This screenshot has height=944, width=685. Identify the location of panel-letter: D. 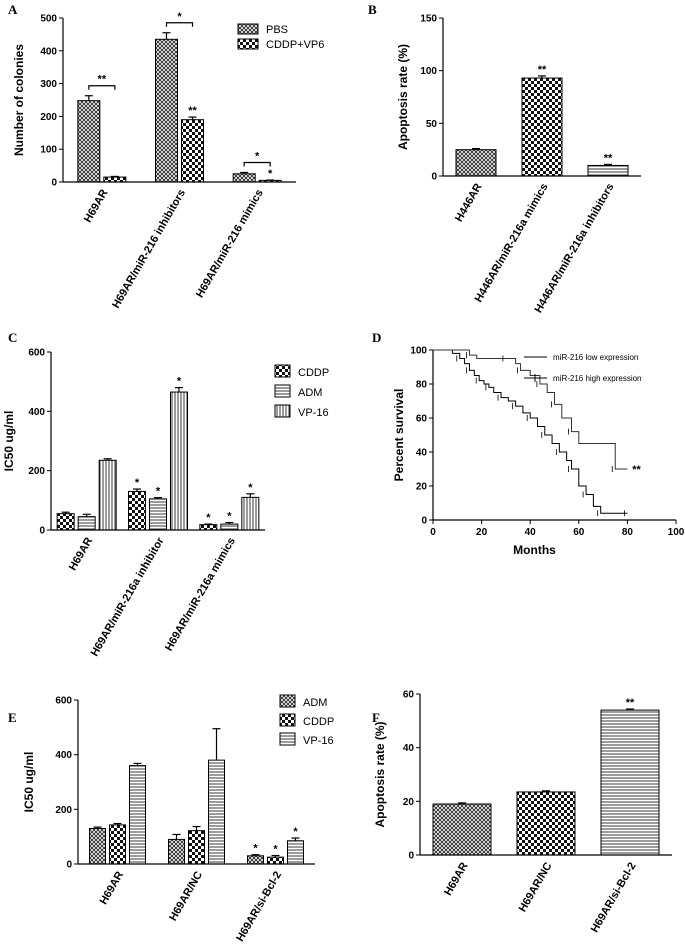
(376, 337).